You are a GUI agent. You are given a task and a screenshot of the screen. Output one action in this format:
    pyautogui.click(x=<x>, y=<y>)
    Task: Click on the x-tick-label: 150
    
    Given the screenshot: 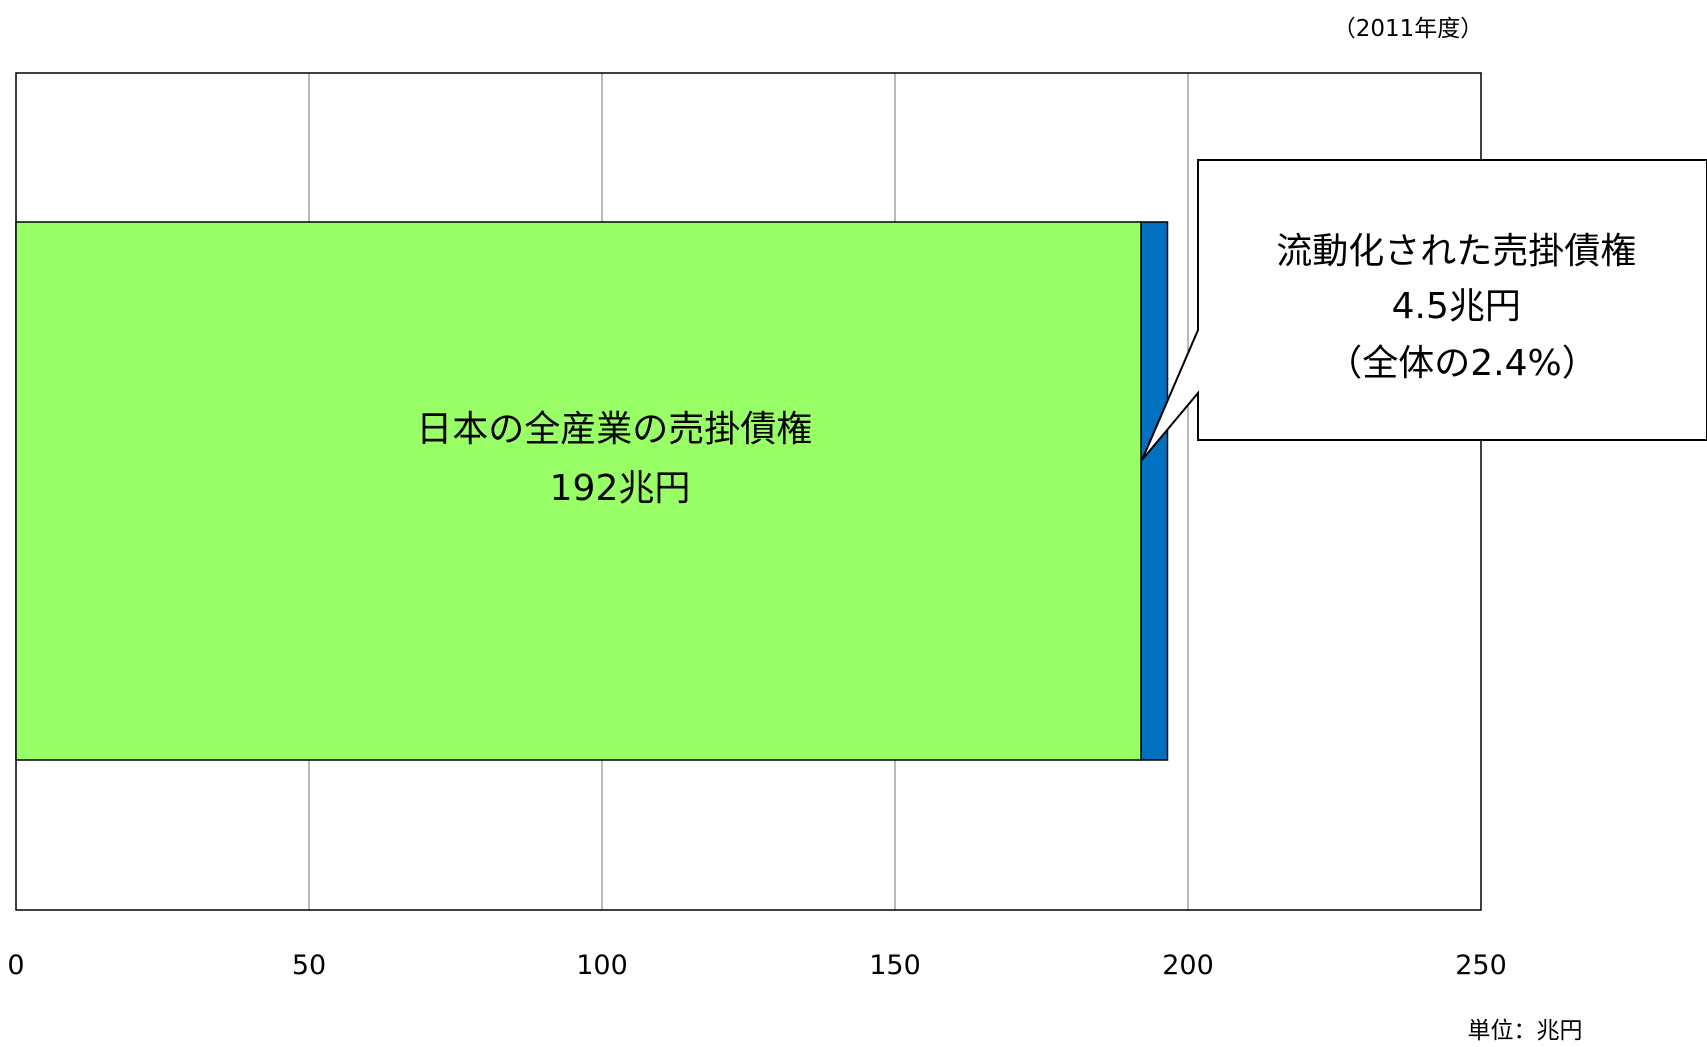 What is the action you would take?
    pyautogui.click(x=895, y=965)
    